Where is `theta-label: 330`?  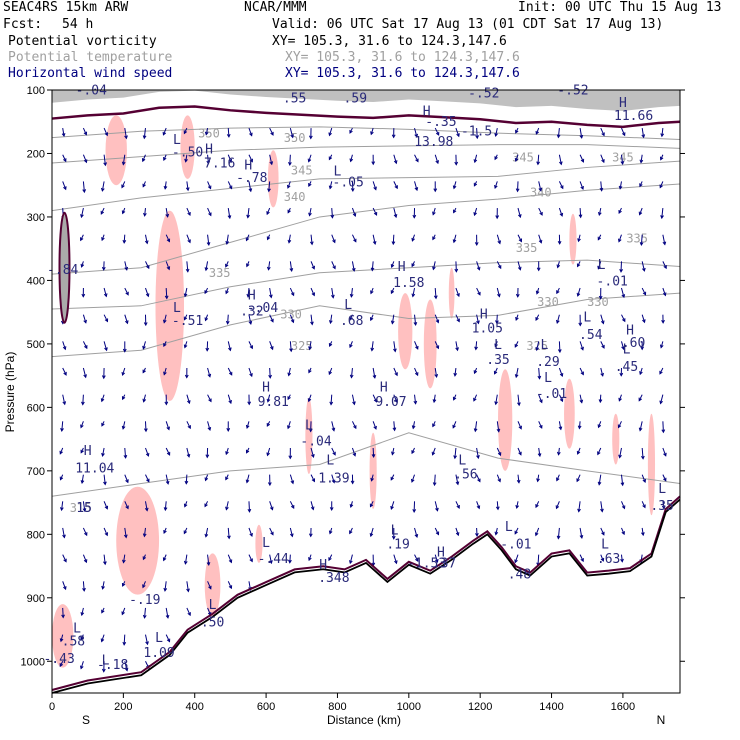 theta-label: 330 is located at coordinates (548, 302).